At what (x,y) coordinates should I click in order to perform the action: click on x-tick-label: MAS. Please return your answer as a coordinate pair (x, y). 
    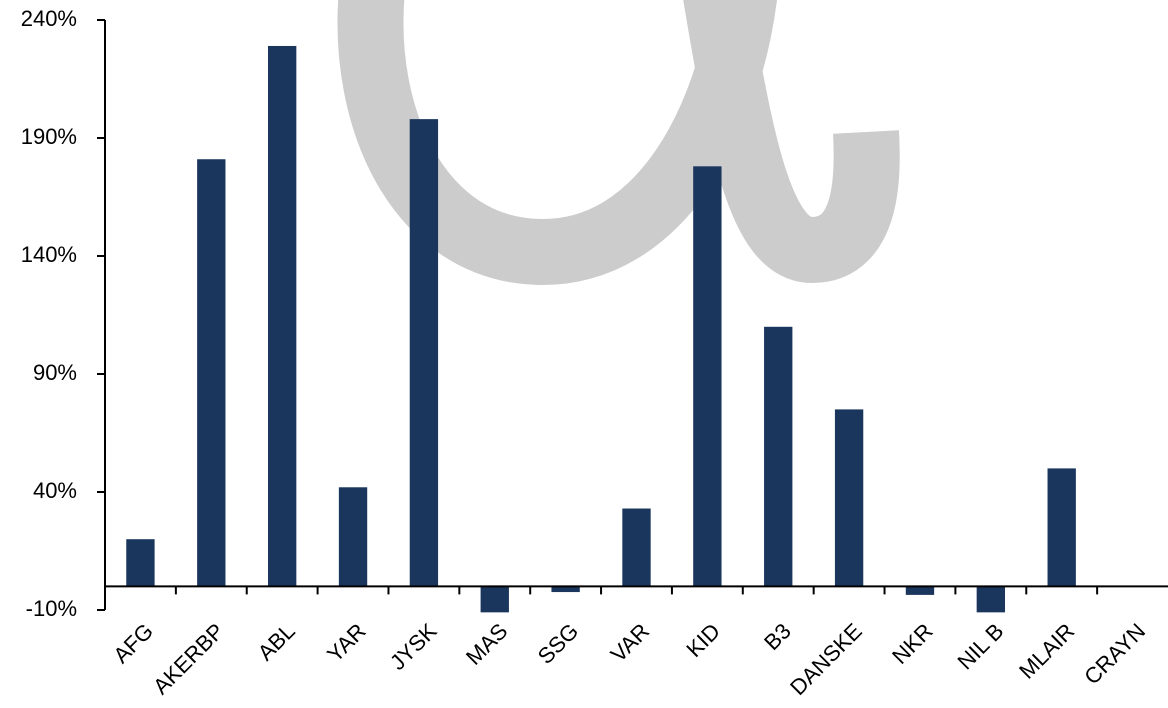
    Looking at the image, I should click on (486, 643).